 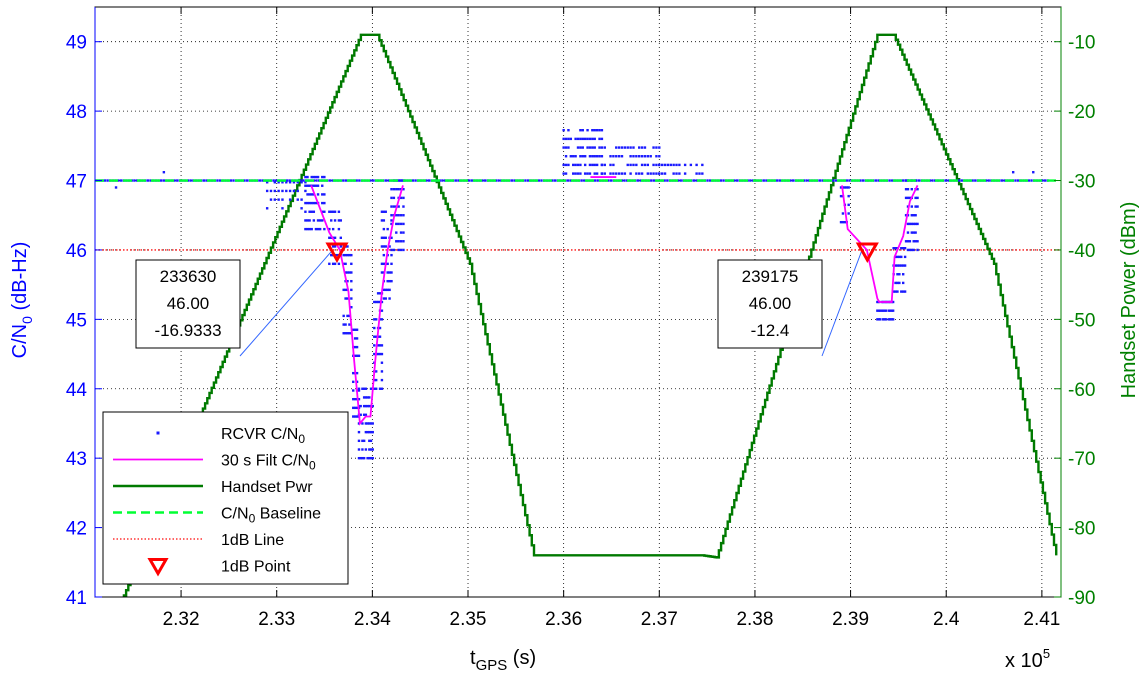 What do you see at coordinates (602, 253) in the screenshot?
I see `one-db-points` at bounding box center [602, 253].